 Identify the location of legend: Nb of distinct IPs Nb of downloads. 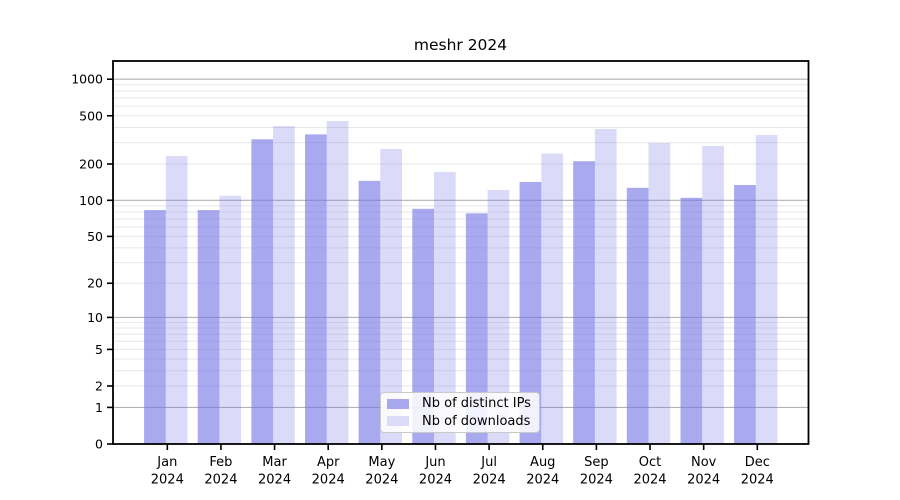
(460, 412).